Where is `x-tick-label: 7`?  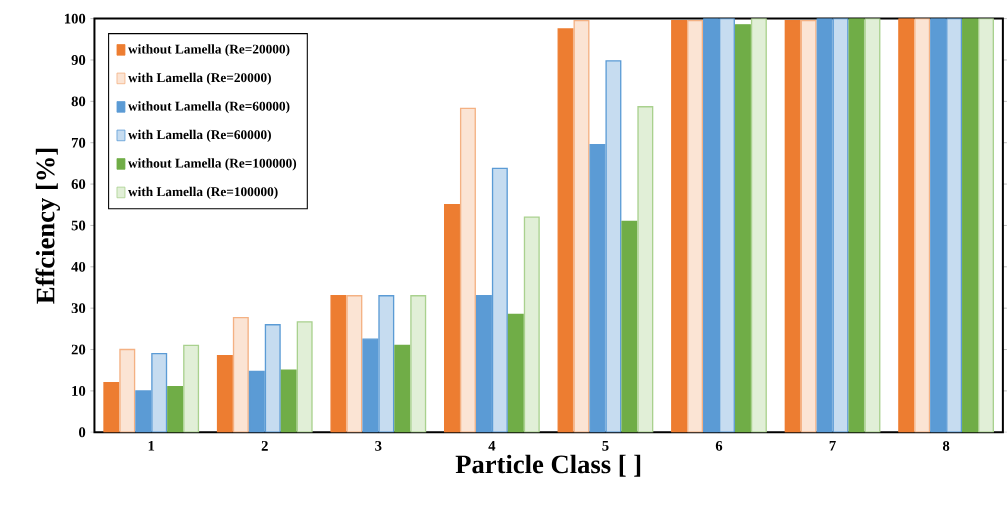
x-tick-label: 7 is located at coordinates (832, 445).